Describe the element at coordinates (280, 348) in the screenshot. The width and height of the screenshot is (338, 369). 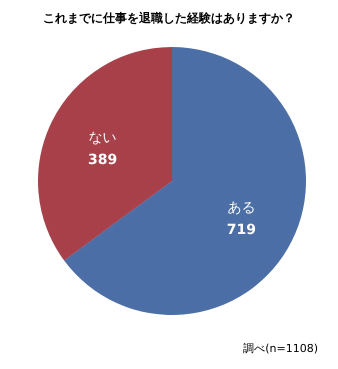
I see `text: 調べ(n=1108)` at that location.